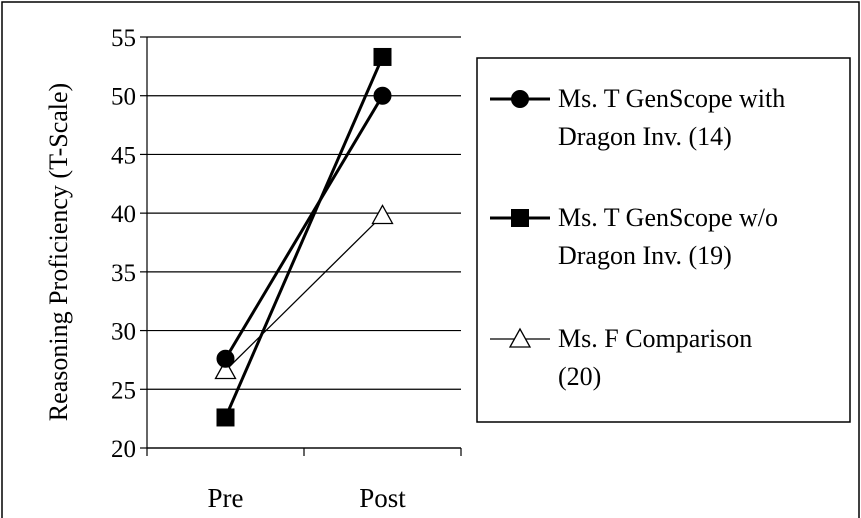  I want to click on y-axis-title: Reasoning Proficiency (T-Scale), so click(58, 252).